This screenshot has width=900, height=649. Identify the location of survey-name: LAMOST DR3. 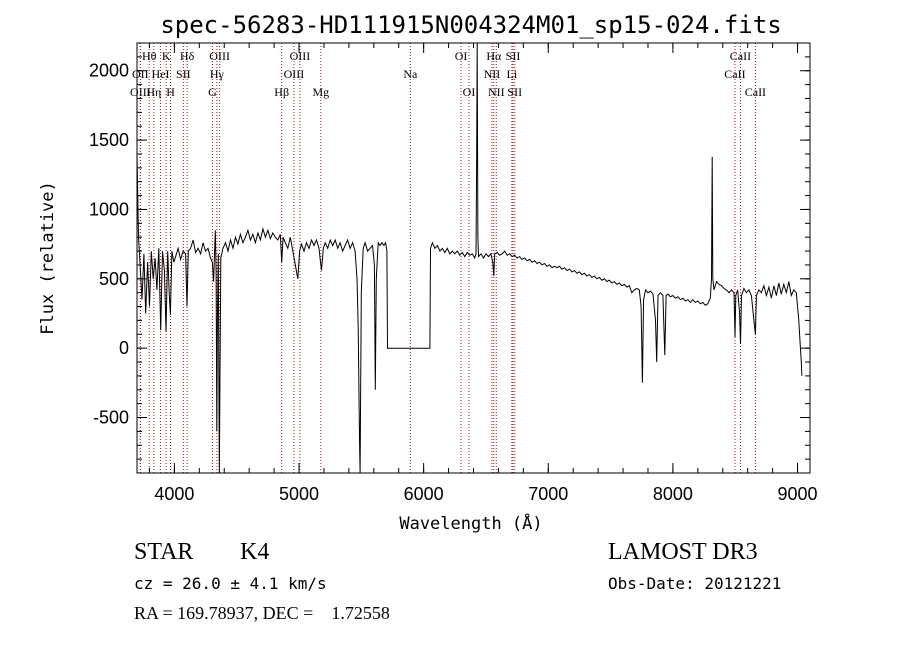
(683, 552).